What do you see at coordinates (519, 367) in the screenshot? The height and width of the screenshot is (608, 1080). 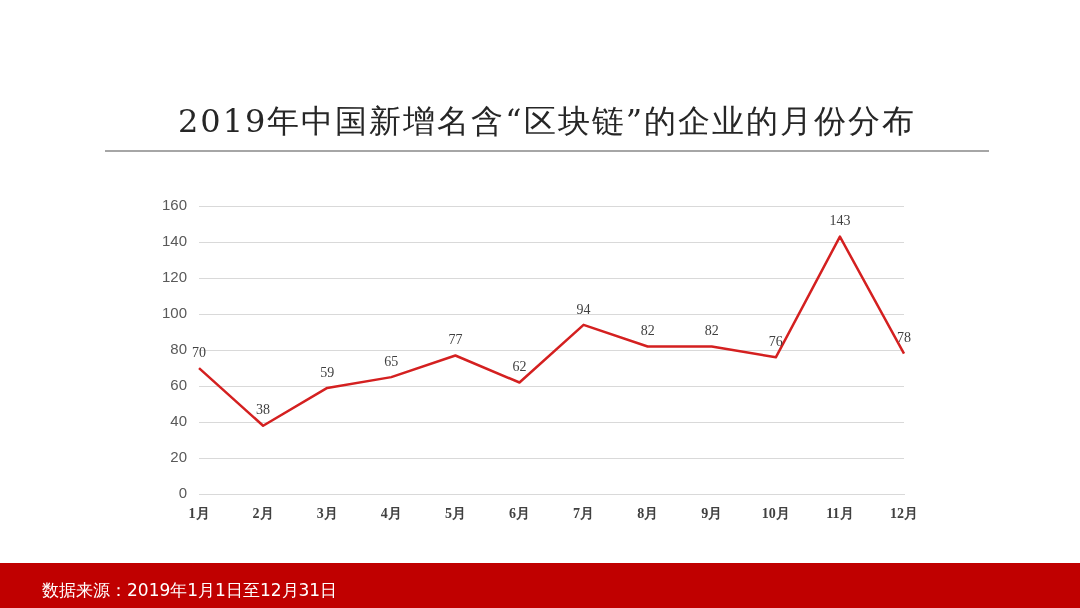 I see `data-label: 62` at bounding box center [519, 367].